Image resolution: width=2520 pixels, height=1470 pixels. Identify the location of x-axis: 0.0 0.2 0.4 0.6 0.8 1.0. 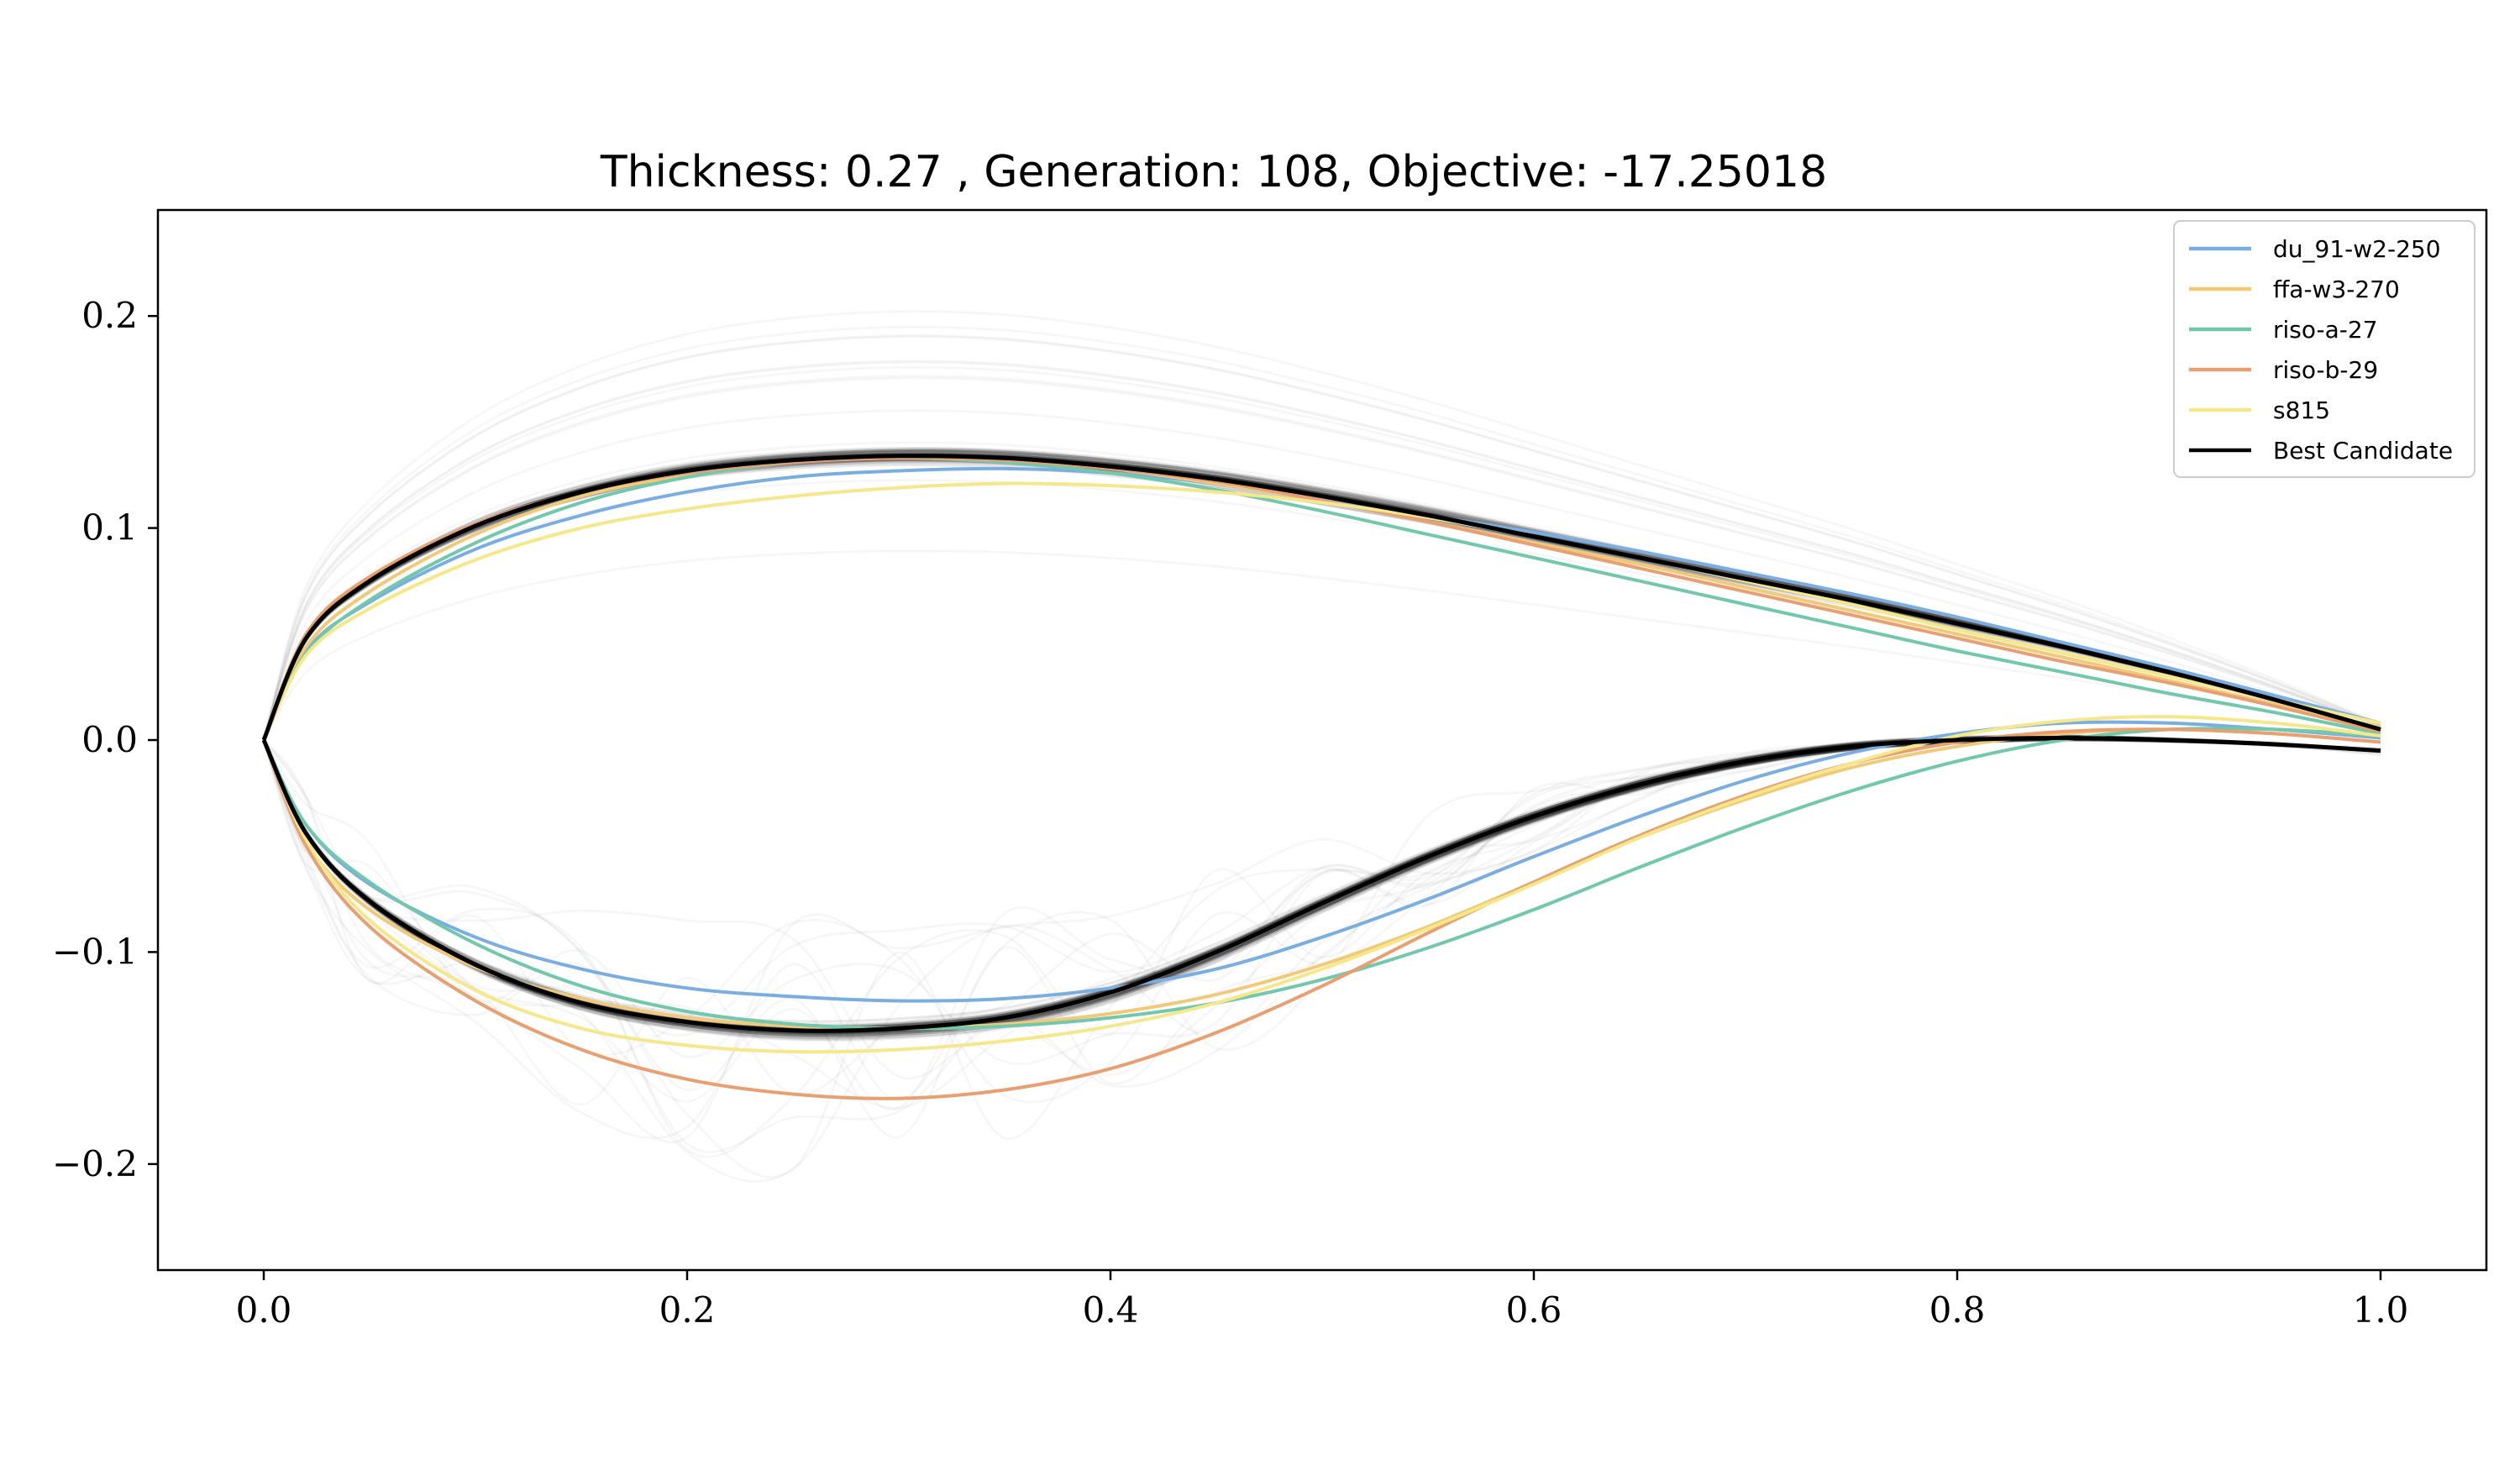
(1322, 1300).